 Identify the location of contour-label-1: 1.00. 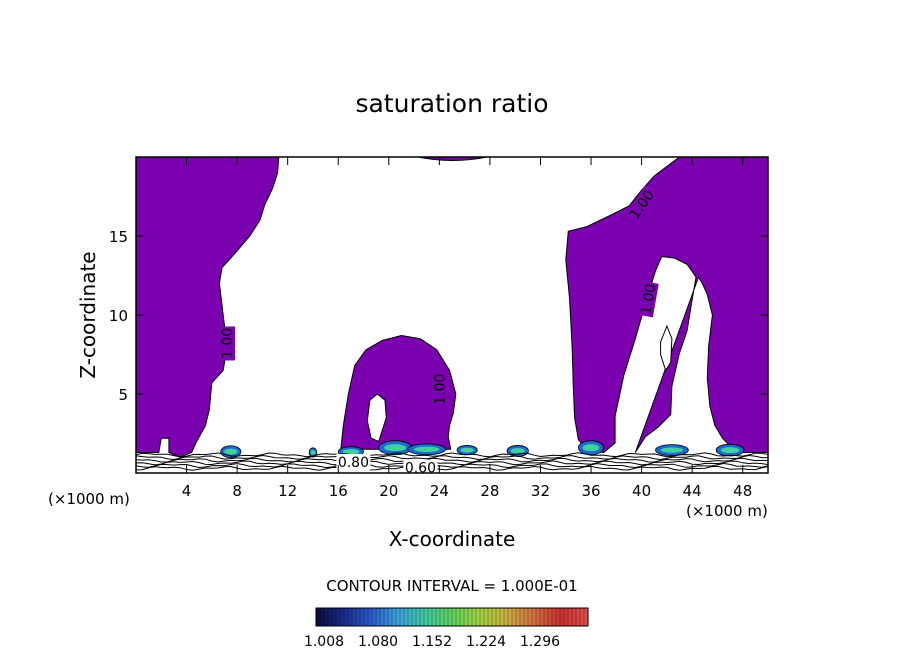
(439, 389).